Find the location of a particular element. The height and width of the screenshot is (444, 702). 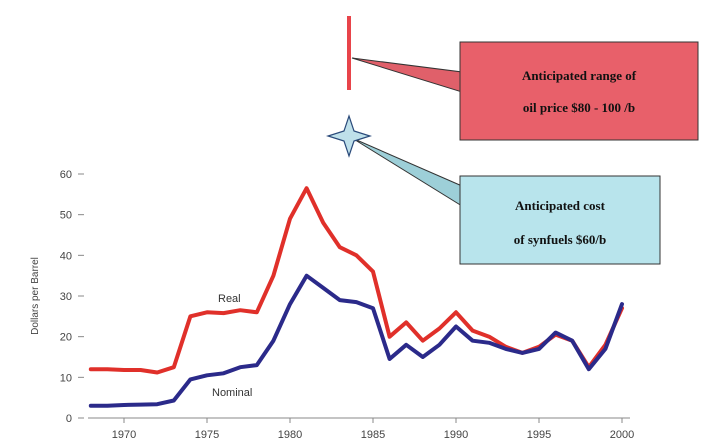

y-tick-label: 30 is located at coordinates (66, 297).